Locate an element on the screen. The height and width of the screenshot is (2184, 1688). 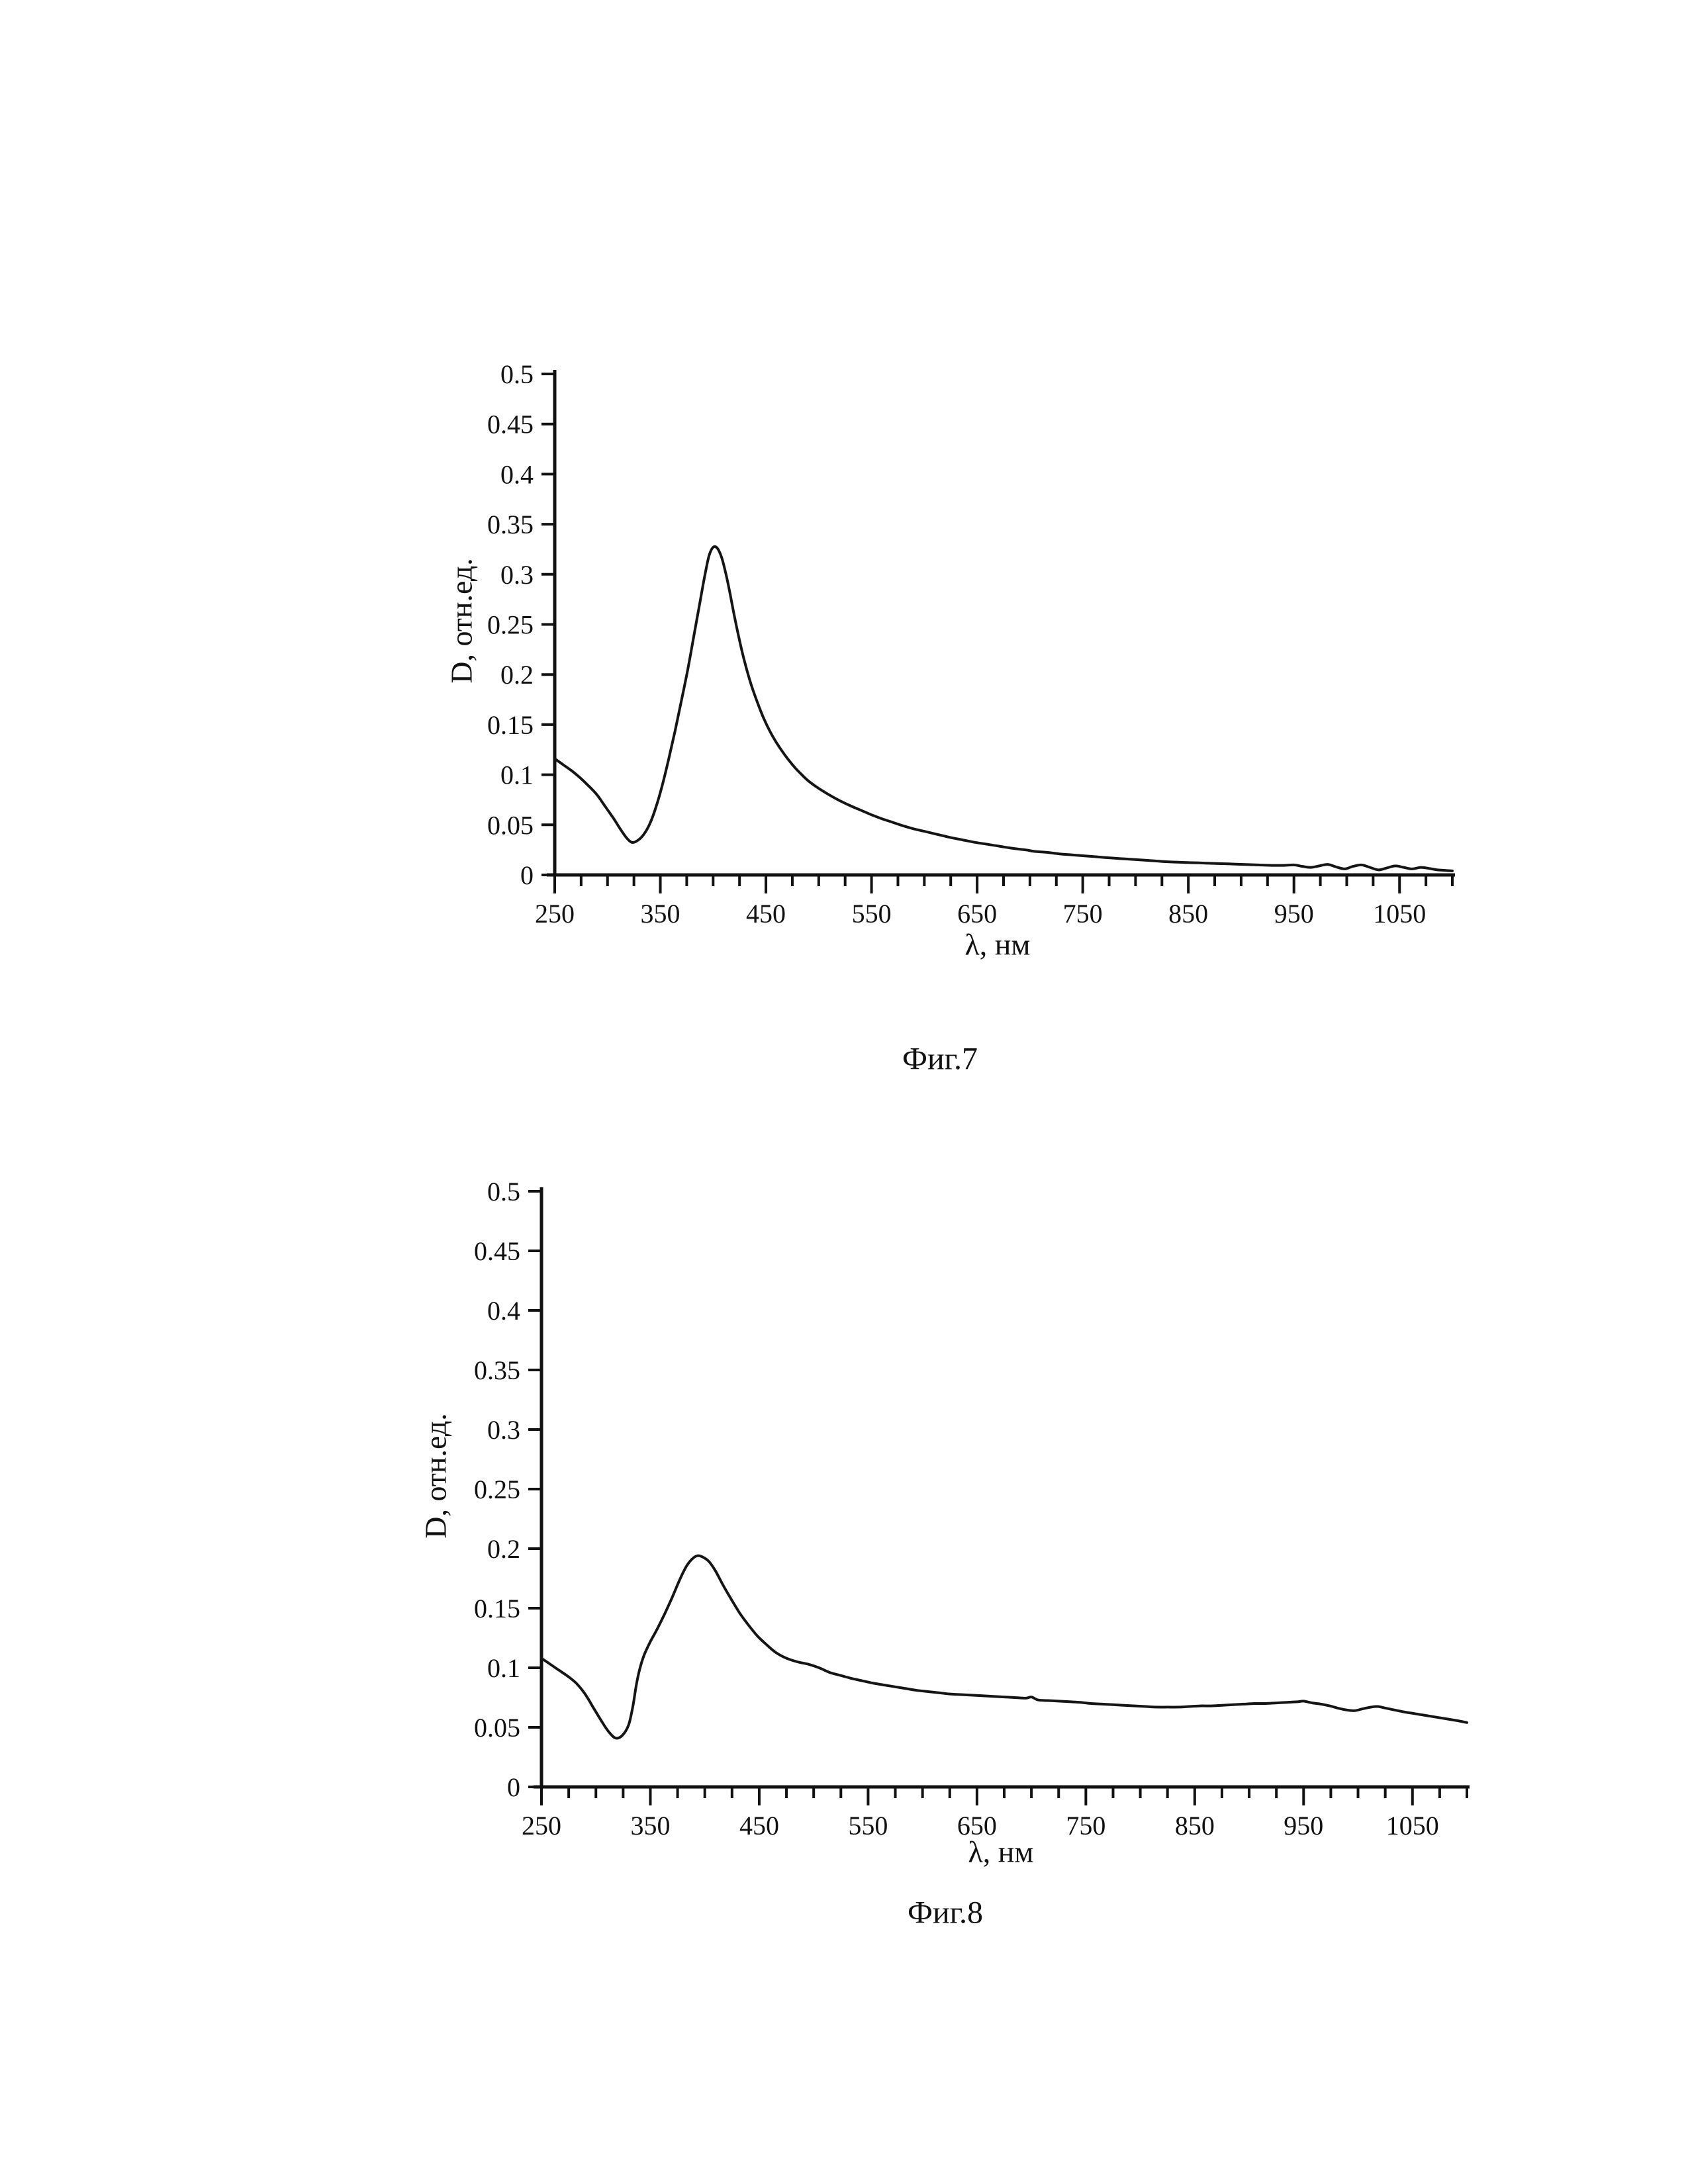
fig8-caption: Фиг.8 is located at coordinates (945, 1913).